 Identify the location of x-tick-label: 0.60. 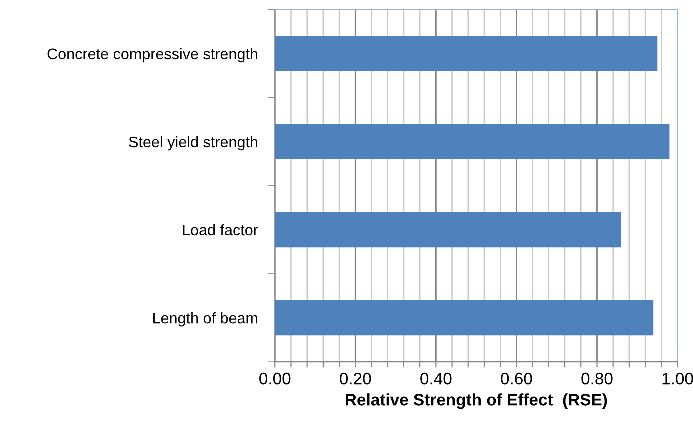
(516, 378).